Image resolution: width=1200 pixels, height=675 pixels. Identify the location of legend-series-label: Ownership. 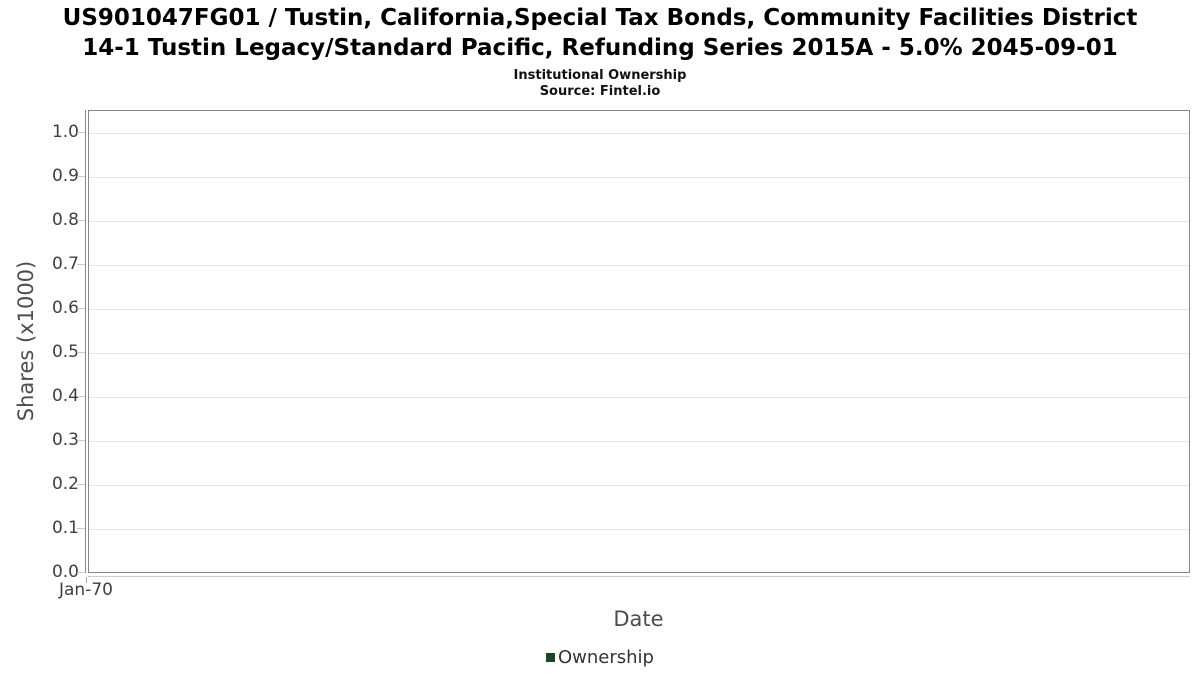
(606, 657).